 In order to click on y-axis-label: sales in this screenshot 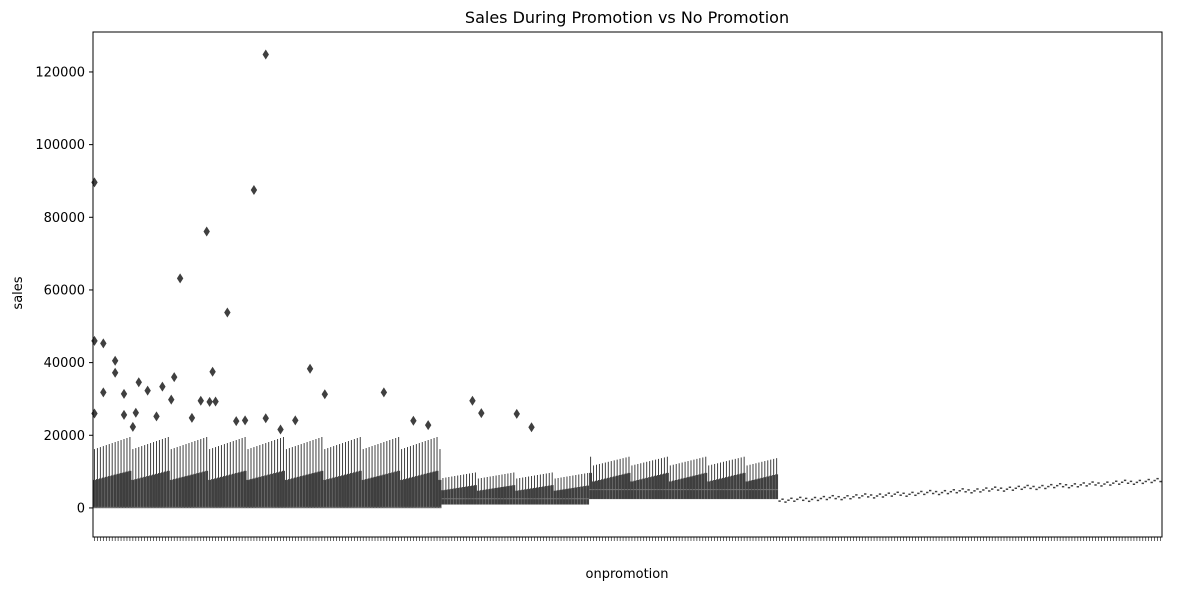, I will do `click(18, 292)`.